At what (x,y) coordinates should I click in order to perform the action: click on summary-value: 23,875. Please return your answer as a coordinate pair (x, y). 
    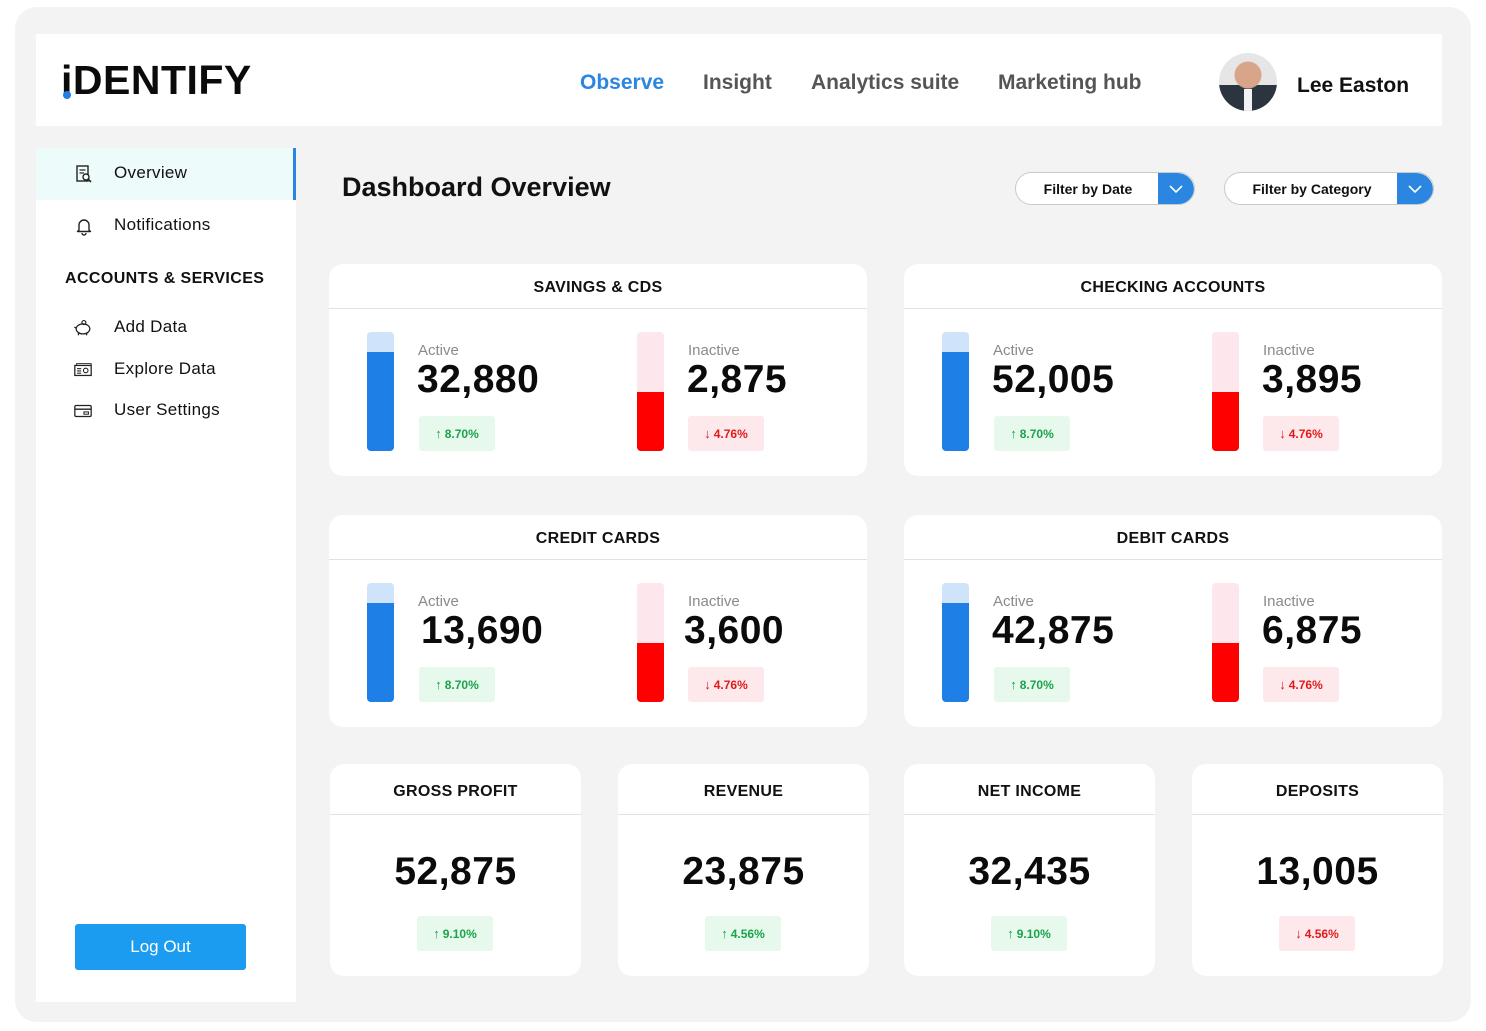
    Looking at the image, I should click on (743, 871).